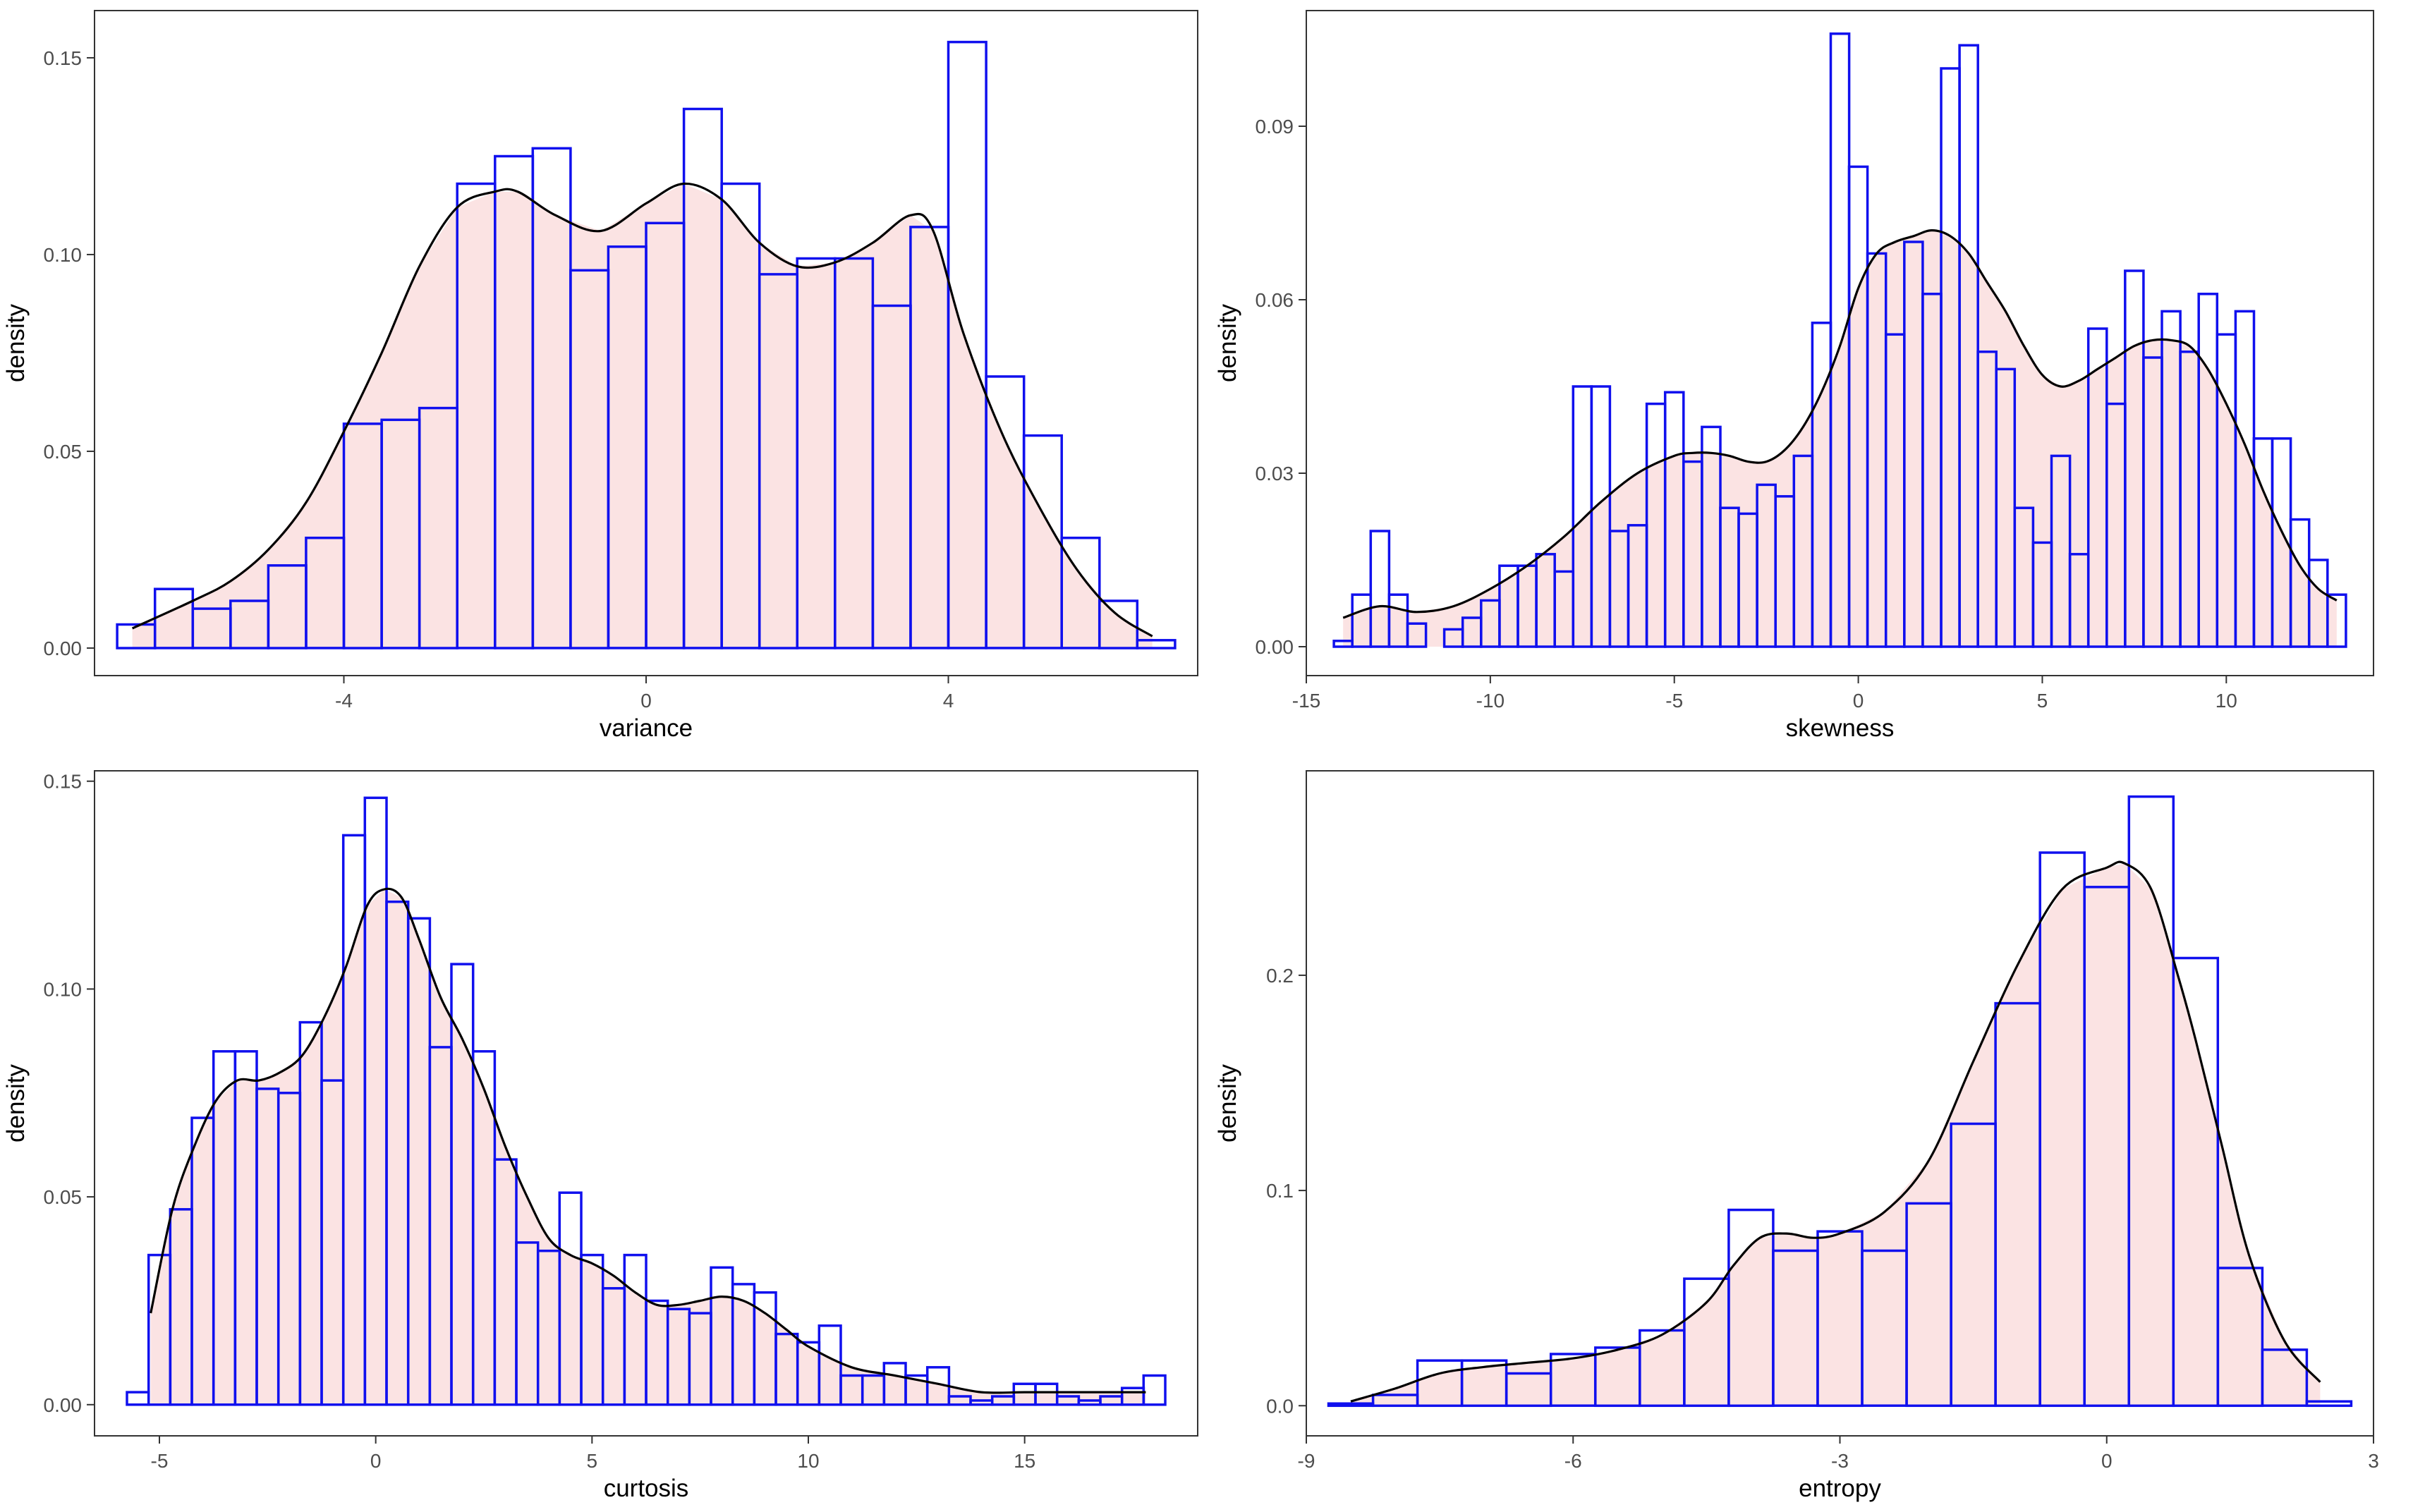  Describe the element at coordinates (16, 343) in the screenshot. I see `chart-variance-y-axis-title: density` at that location.